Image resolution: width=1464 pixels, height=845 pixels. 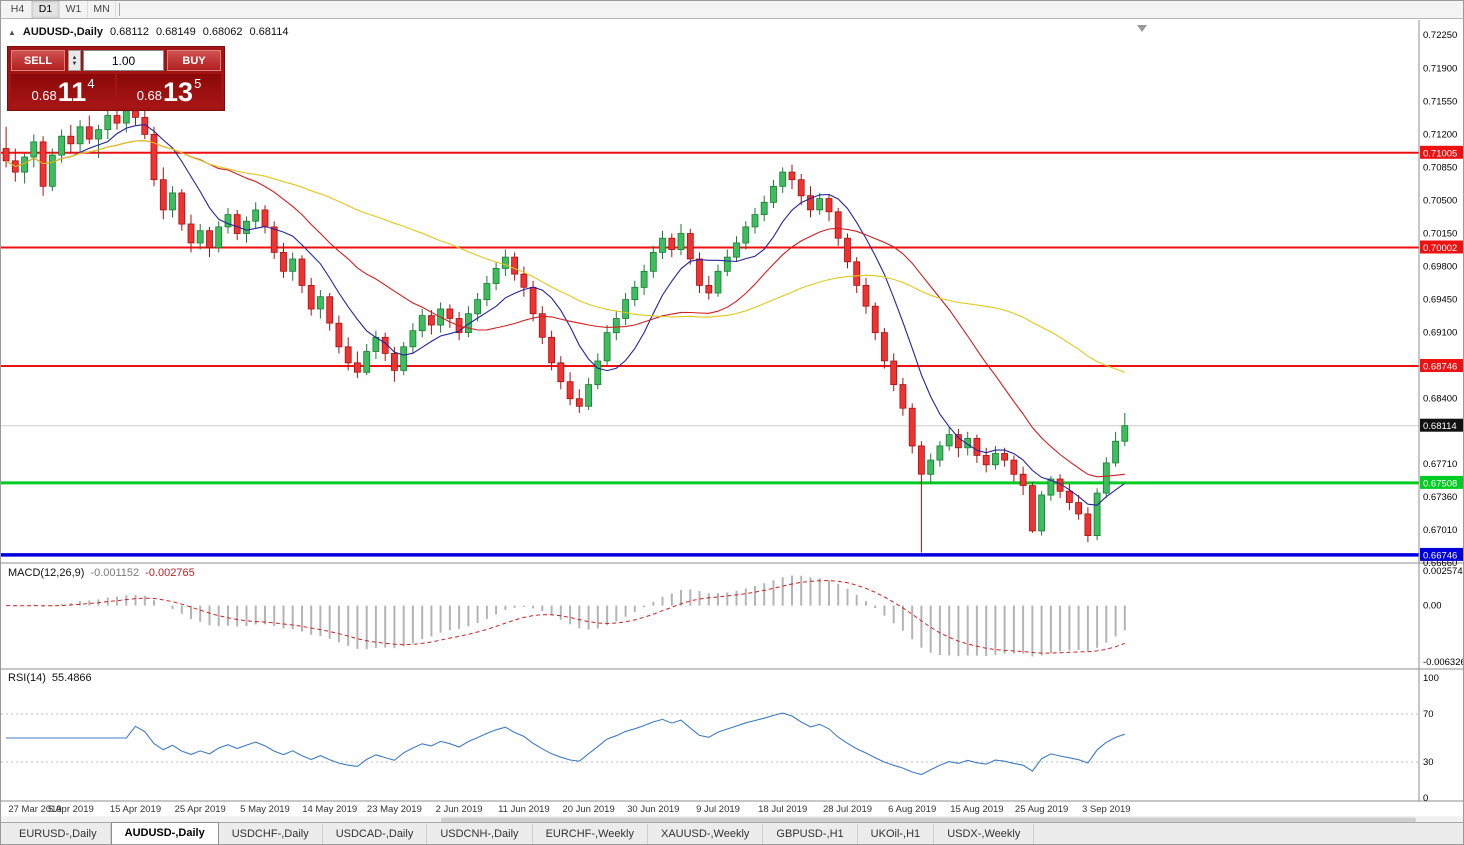 What do you see at coordinates (62, 32) in the screenshot?
I see `chart-title: AUDUSD-,Daily` at bounding box center [62, 32].